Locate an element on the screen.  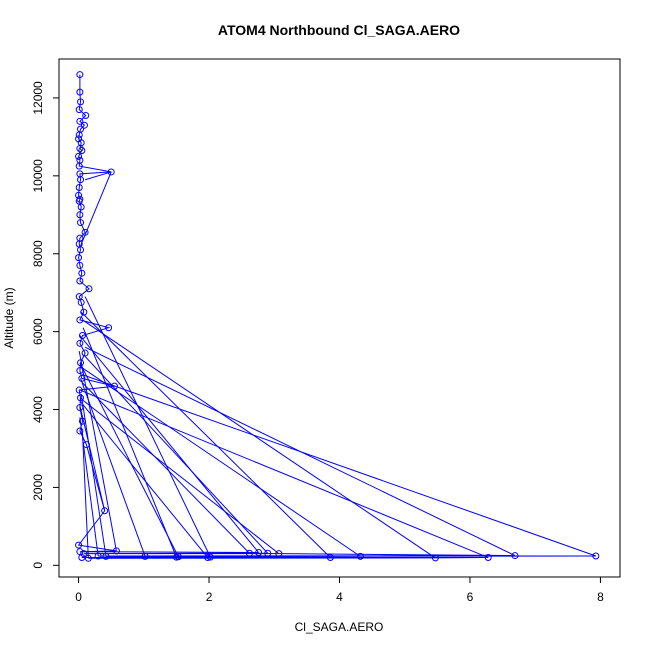
x-axis: 0 2 4 6 8 is located at coordinates (339, 590).